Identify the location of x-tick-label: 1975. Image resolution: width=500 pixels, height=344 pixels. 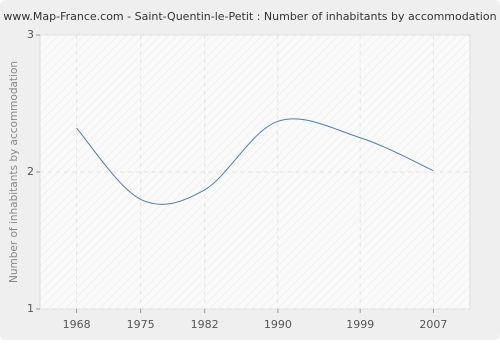
(141, 324).